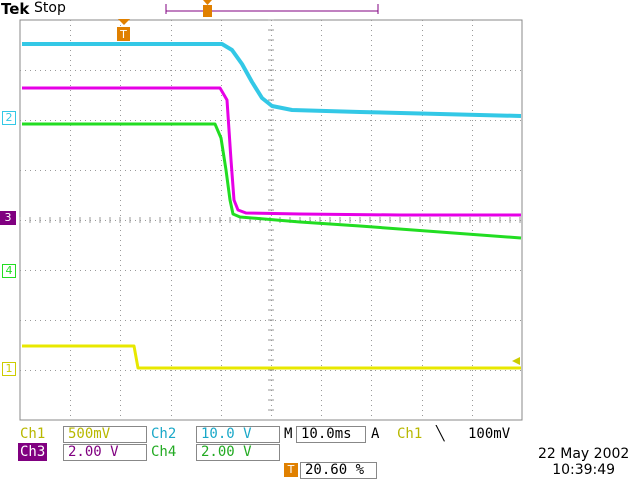 This screenshot has width=640, height=480. I want to click on ch3-label: Ch3, so click(33, 452).